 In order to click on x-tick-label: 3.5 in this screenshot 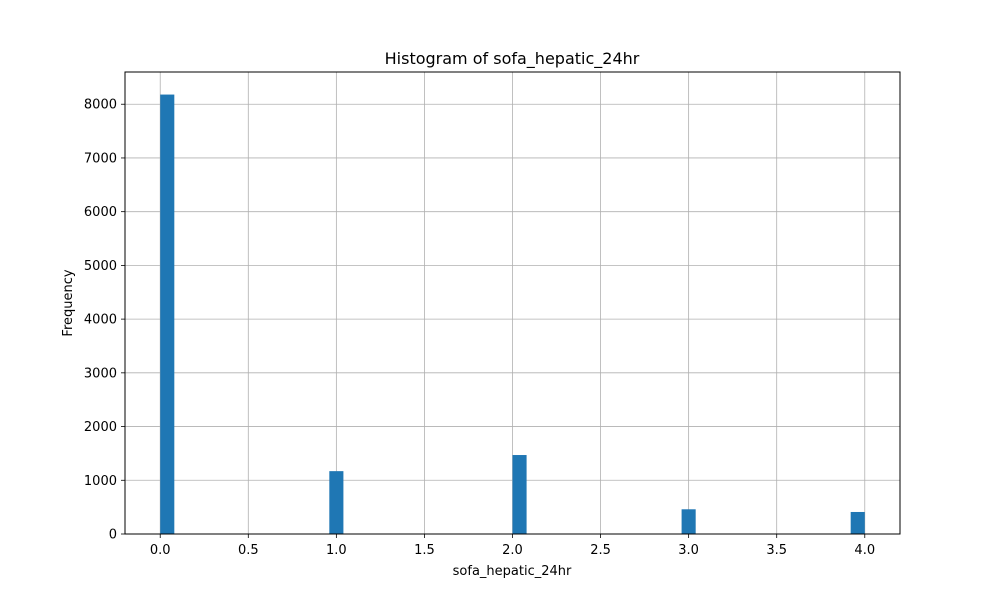, I will do `click(776, 550)`.